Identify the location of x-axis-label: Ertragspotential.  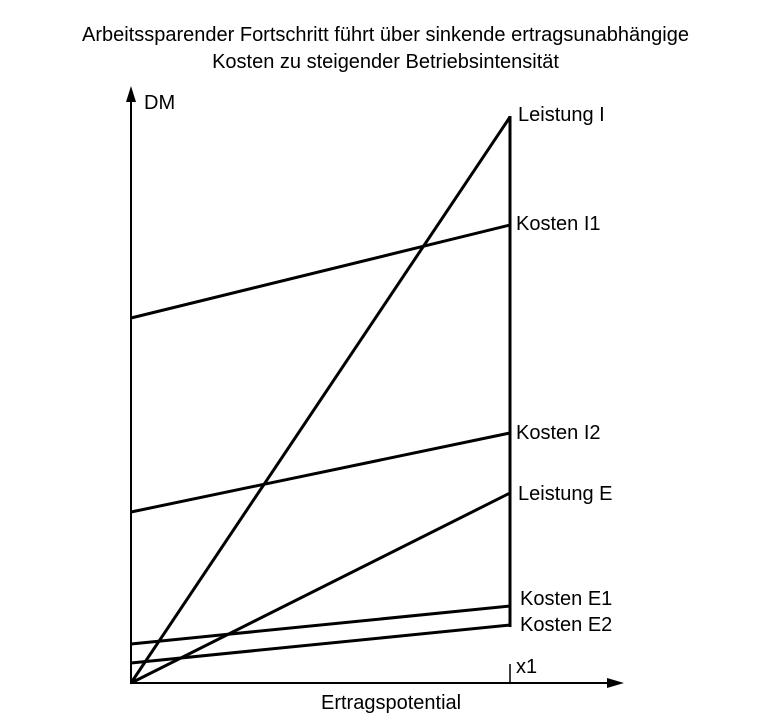
(391, 703).